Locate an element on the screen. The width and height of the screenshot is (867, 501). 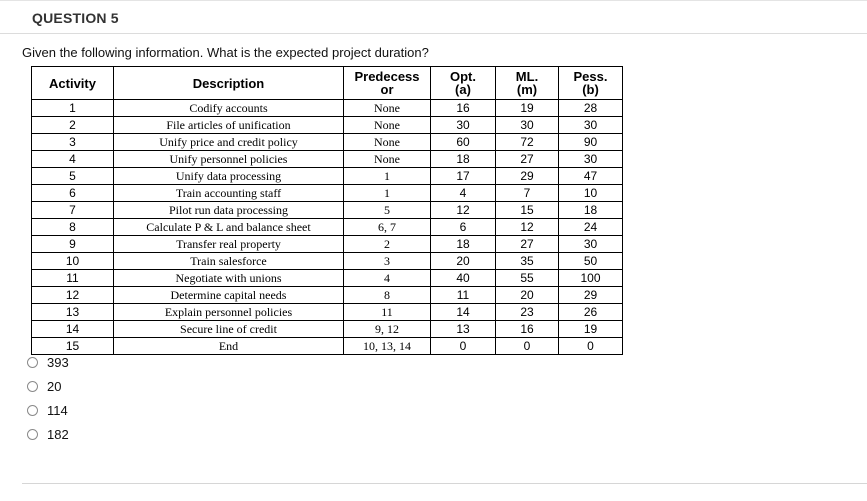
table-row: 15 End 10, 13, 14 0 0 0 is located at coordinates (327, 346).